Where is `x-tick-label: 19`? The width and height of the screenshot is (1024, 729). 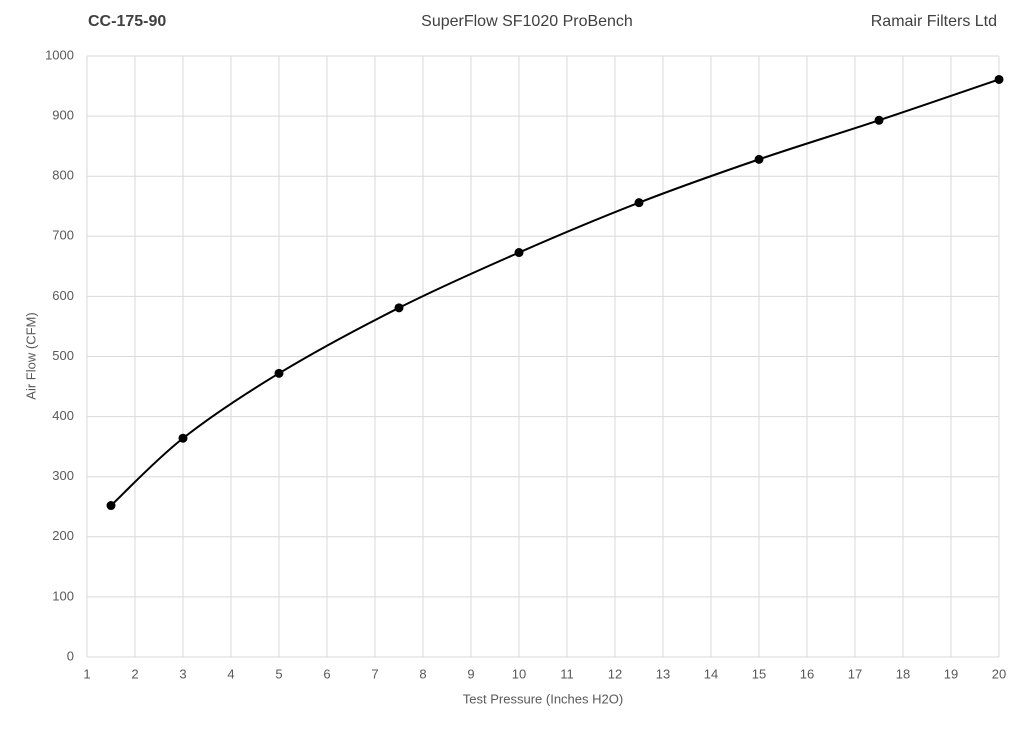
x-tick-label: 19 is located at coordinates (951, 673).